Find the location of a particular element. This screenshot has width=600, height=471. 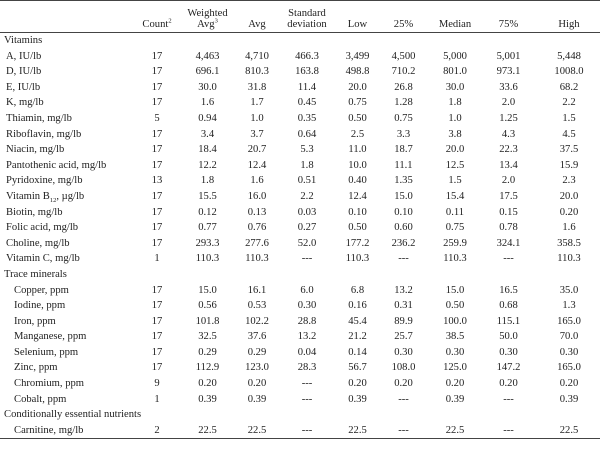

cell-sd: 163.8 is located at coordinates (307, 72).